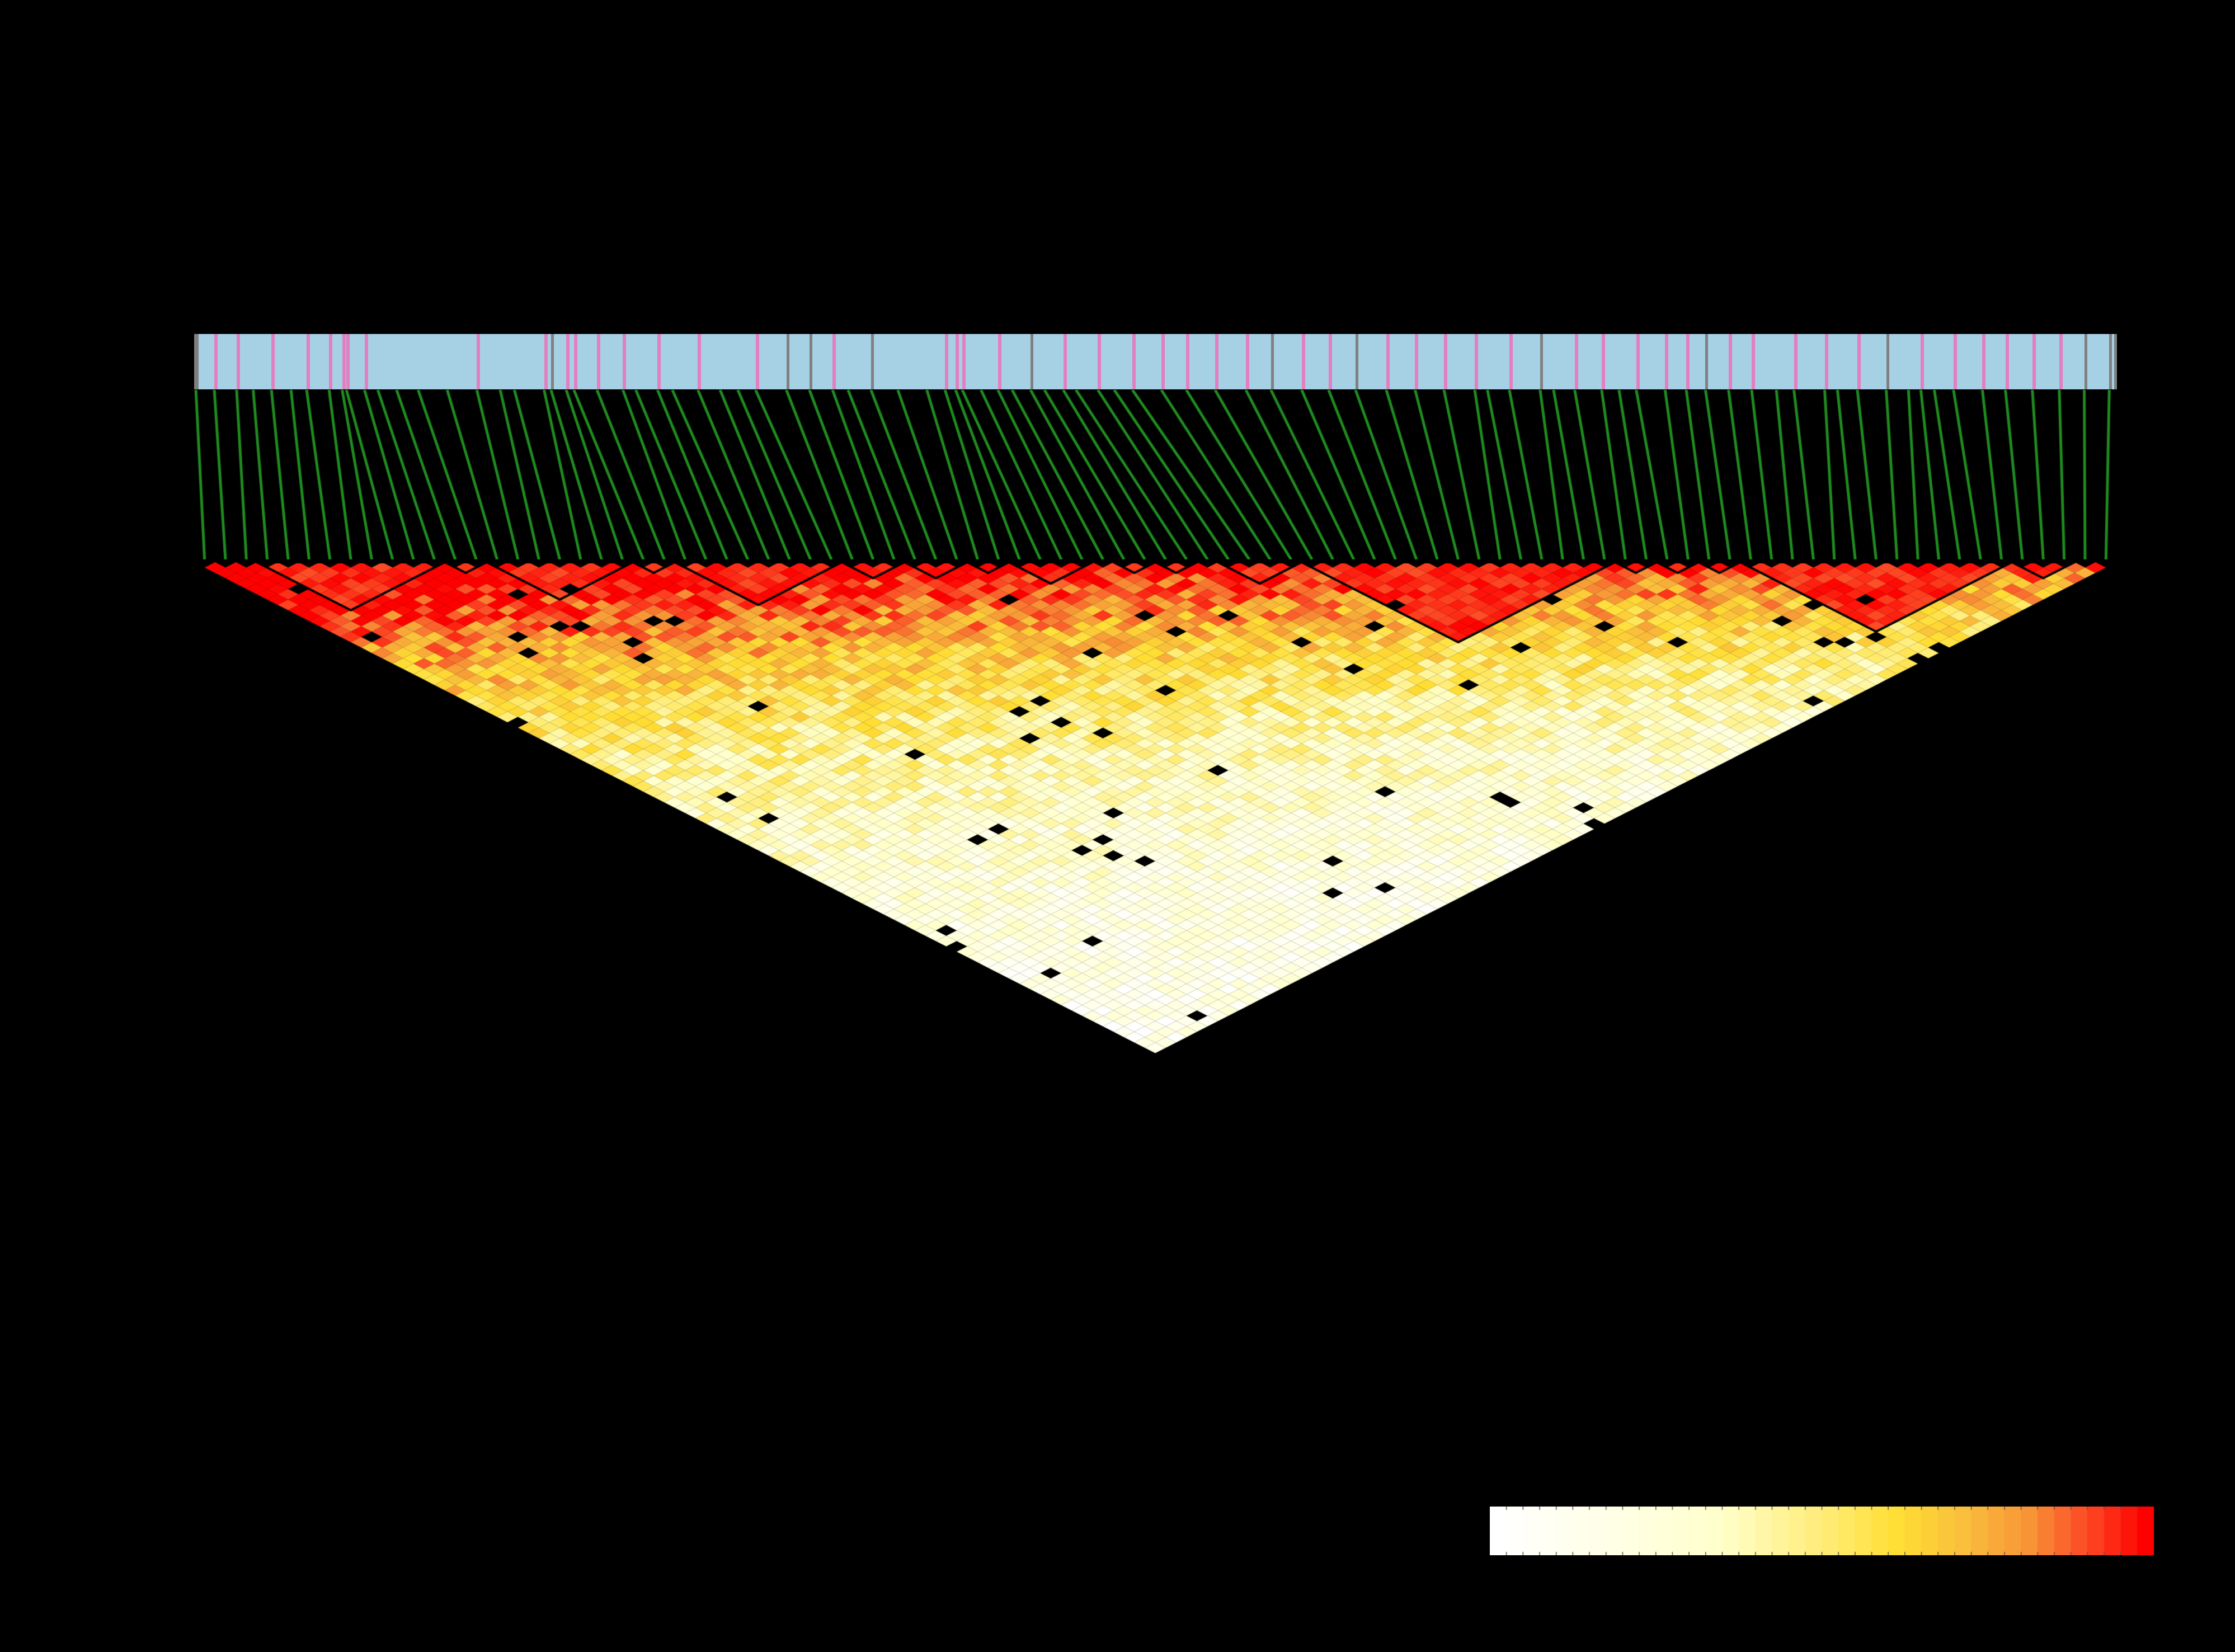 This screenshot has height=1652, width=2235. I want to click on color-scale-legend, so click(1822, 1531).